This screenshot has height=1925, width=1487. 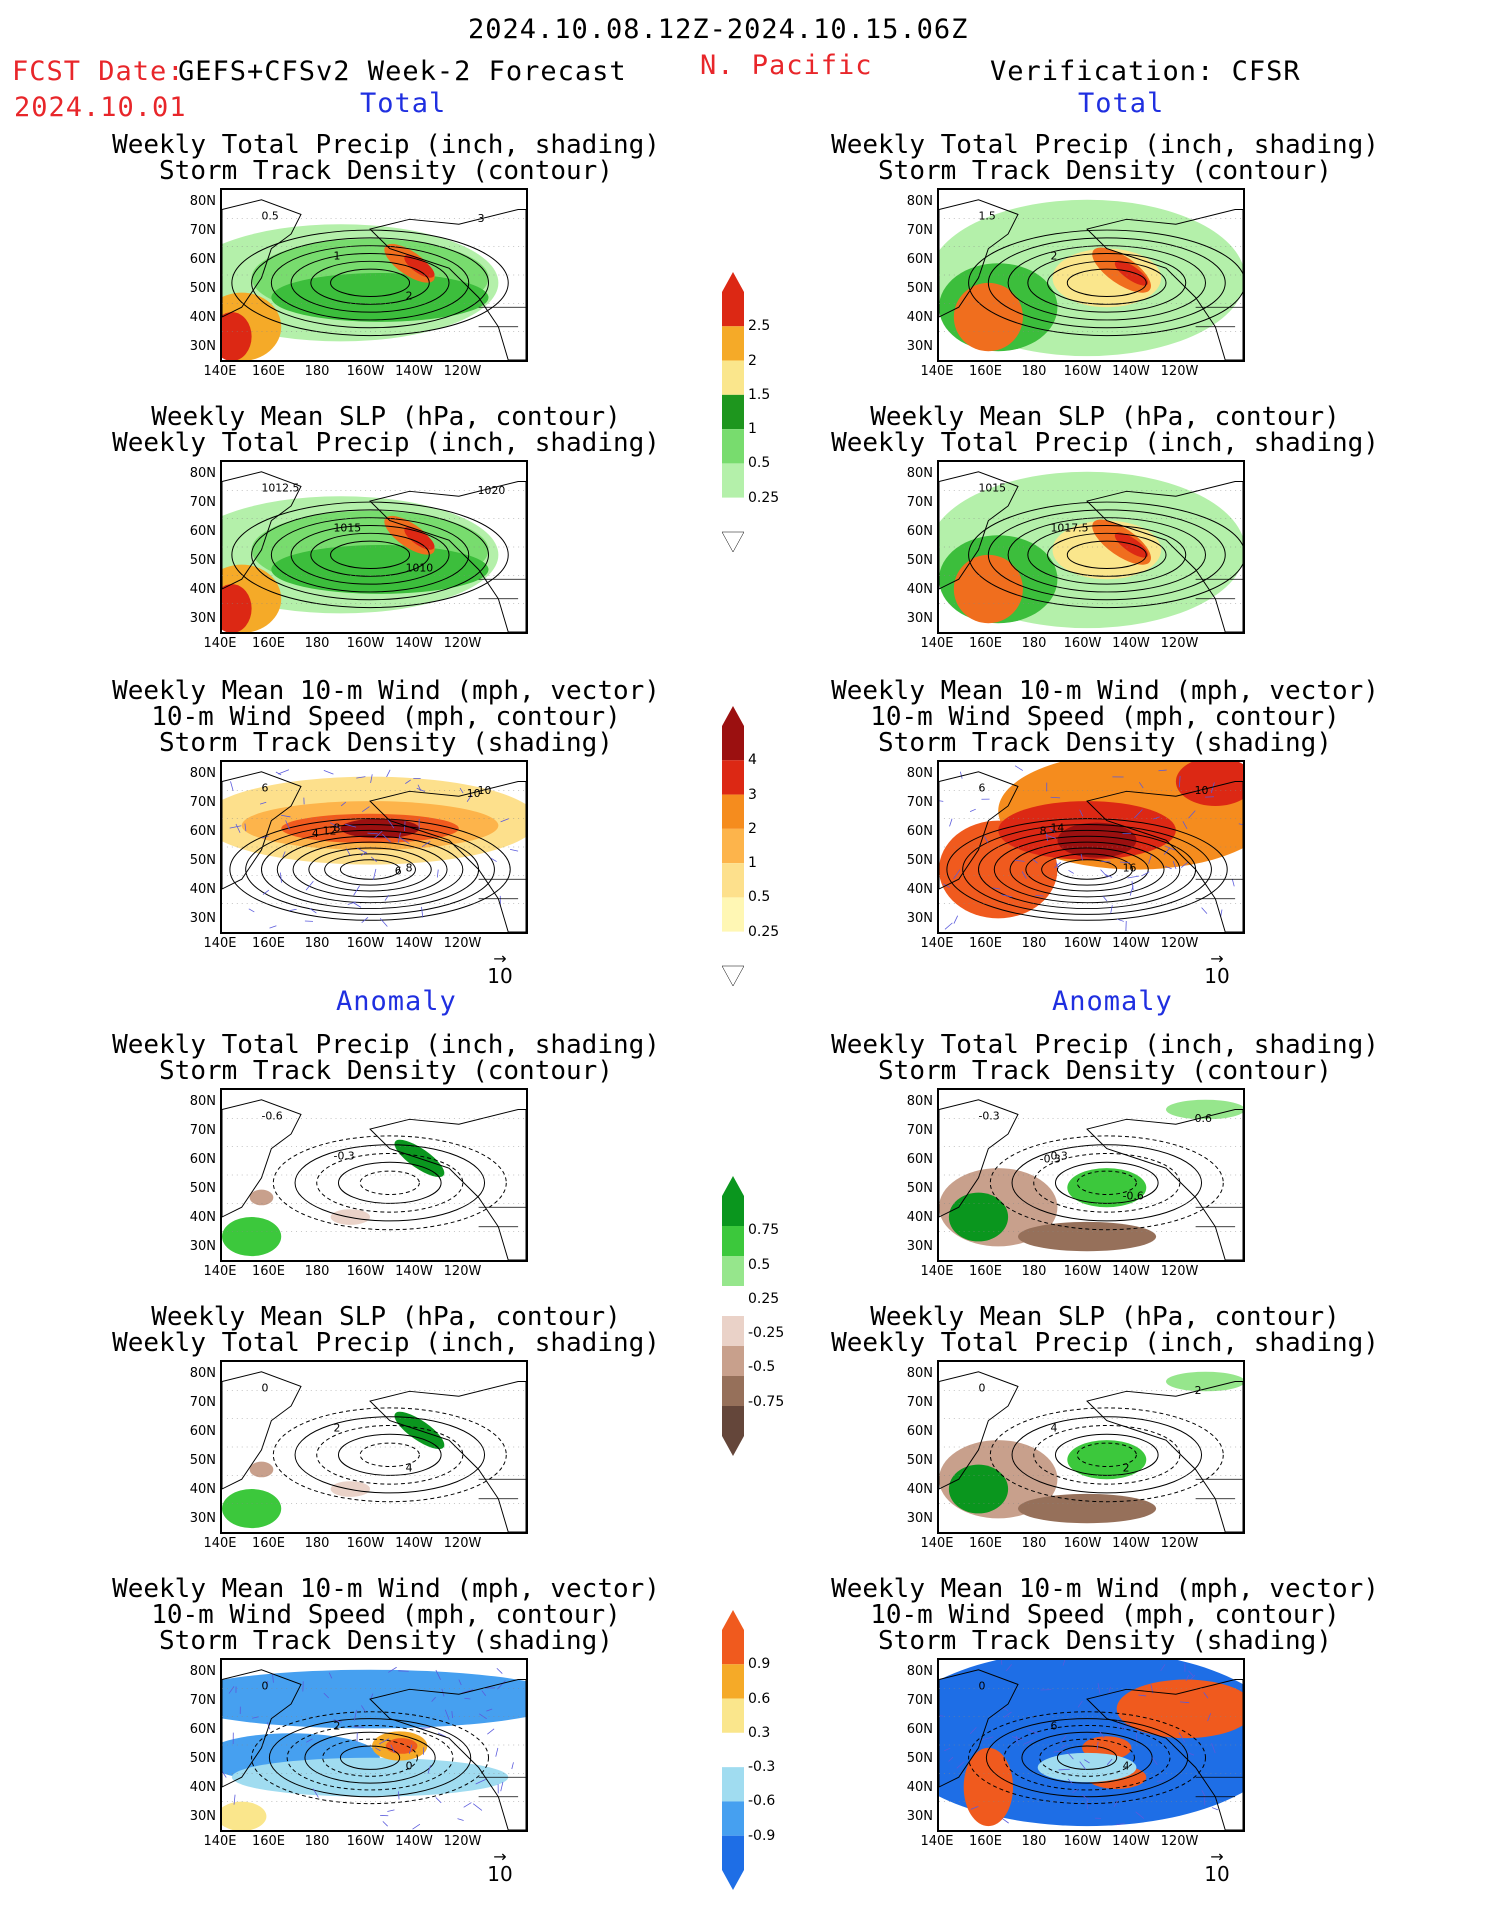 I want to click on lon-tick-label: 180, so click(x=317, y=943).